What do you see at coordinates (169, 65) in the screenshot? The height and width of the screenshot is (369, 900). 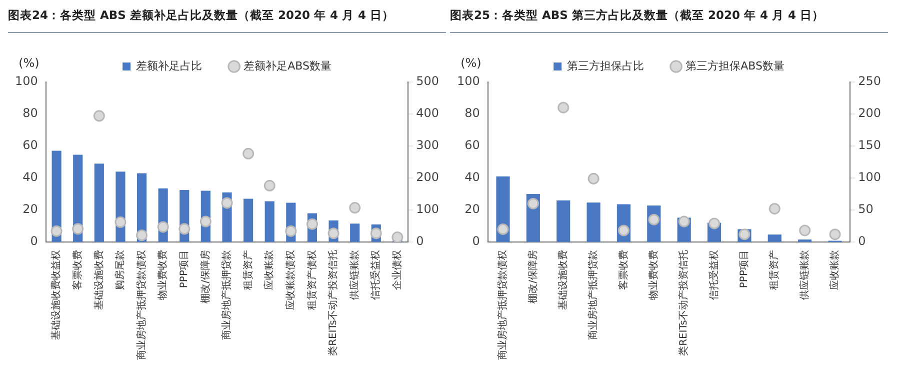 I see `legend-label: 差额补足占比` at bounding box center [169, 65].